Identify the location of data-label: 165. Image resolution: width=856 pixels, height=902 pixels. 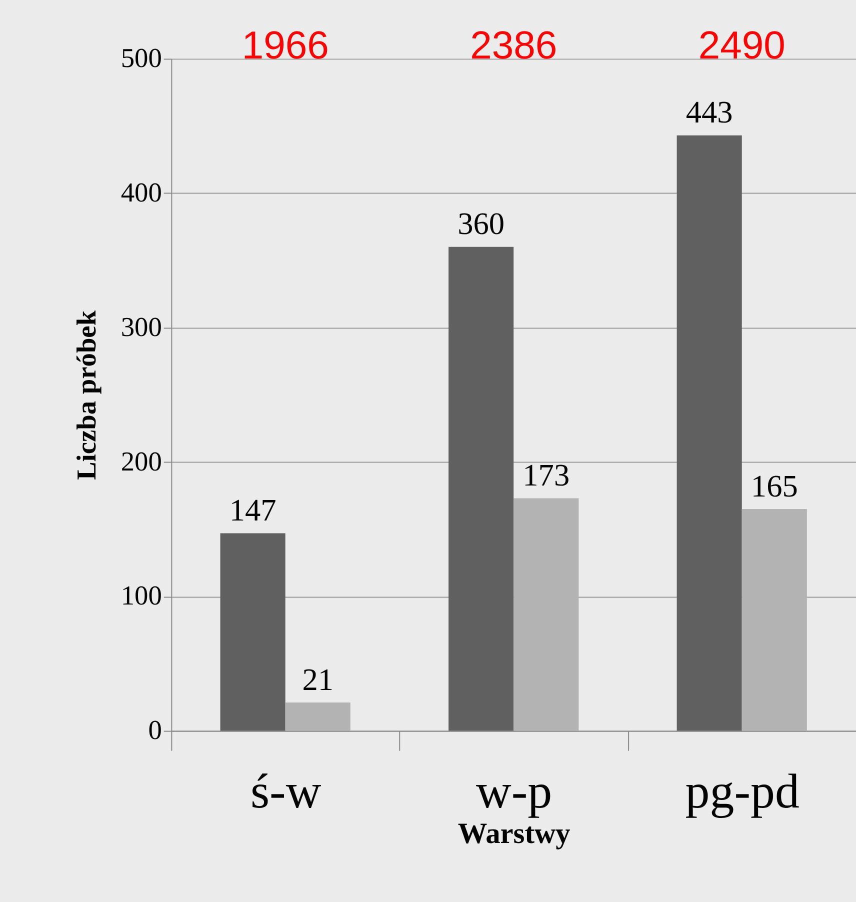
(774, 486).